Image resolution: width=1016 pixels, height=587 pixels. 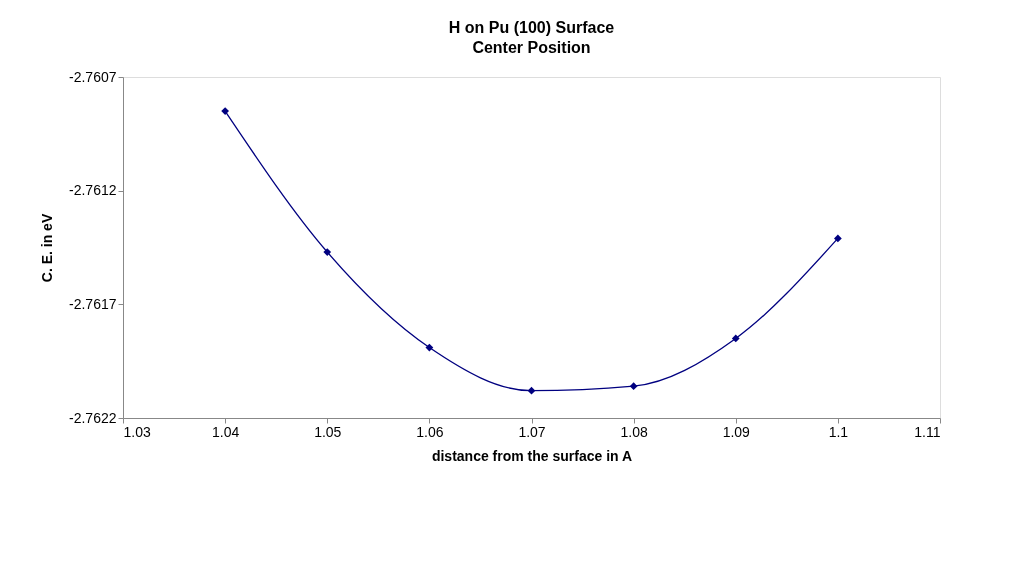 What do you see at coordinates (137, 431) in the screenshot?
I see `x-tick-label: 1.03` at bounding box center [137, 431].